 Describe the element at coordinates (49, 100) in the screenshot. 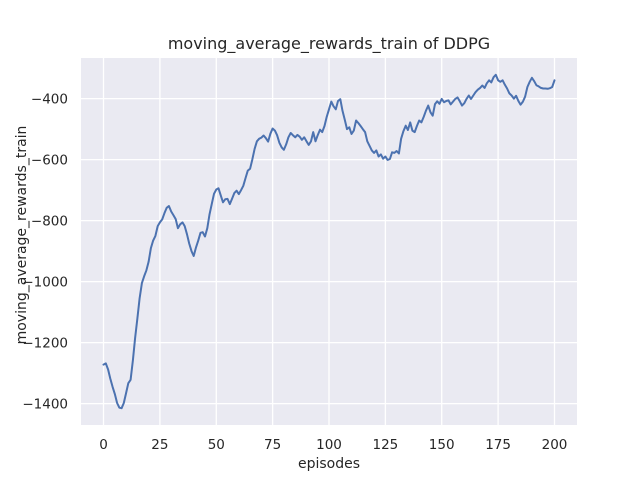

I see `y-tick-label: −400` at that location.